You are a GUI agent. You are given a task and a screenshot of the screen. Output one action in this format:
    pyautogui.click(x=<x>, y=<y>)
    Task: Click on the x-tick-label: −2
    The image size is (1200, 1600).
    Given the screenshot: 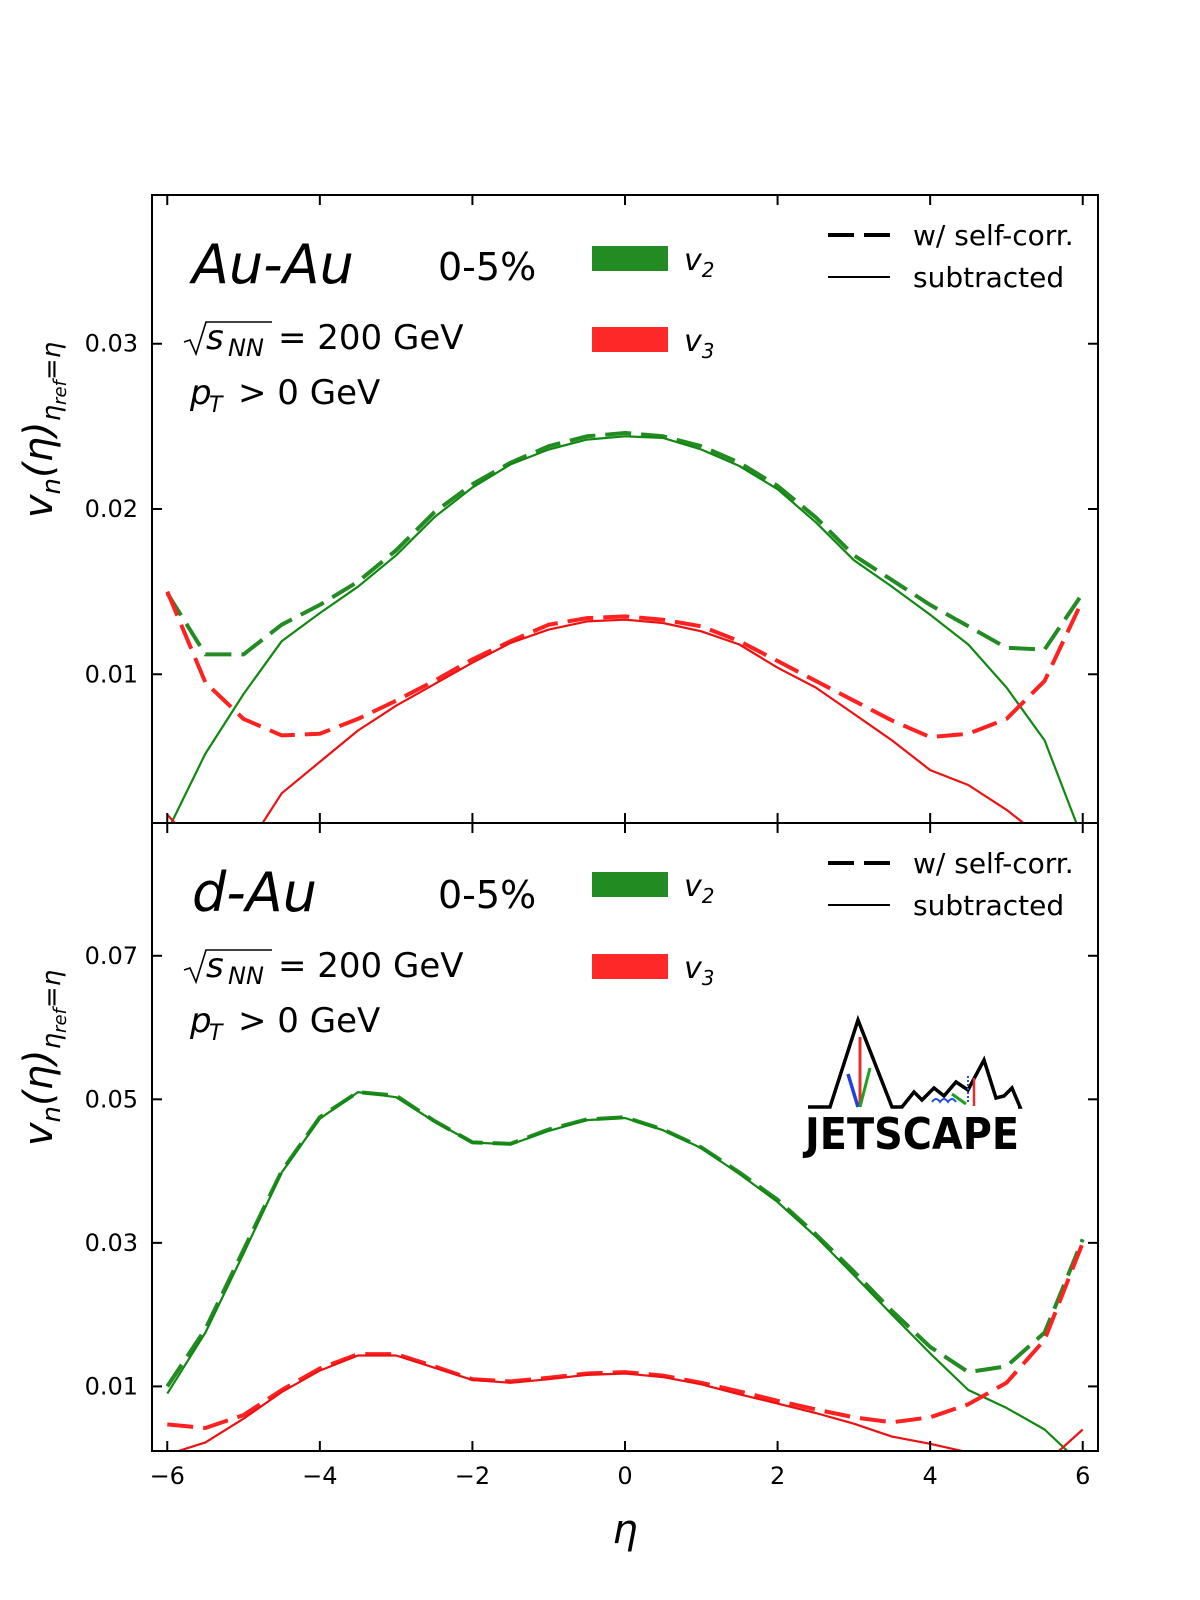 What is the action you would take?
    pyautogui.click(x=472, y=1476)
    